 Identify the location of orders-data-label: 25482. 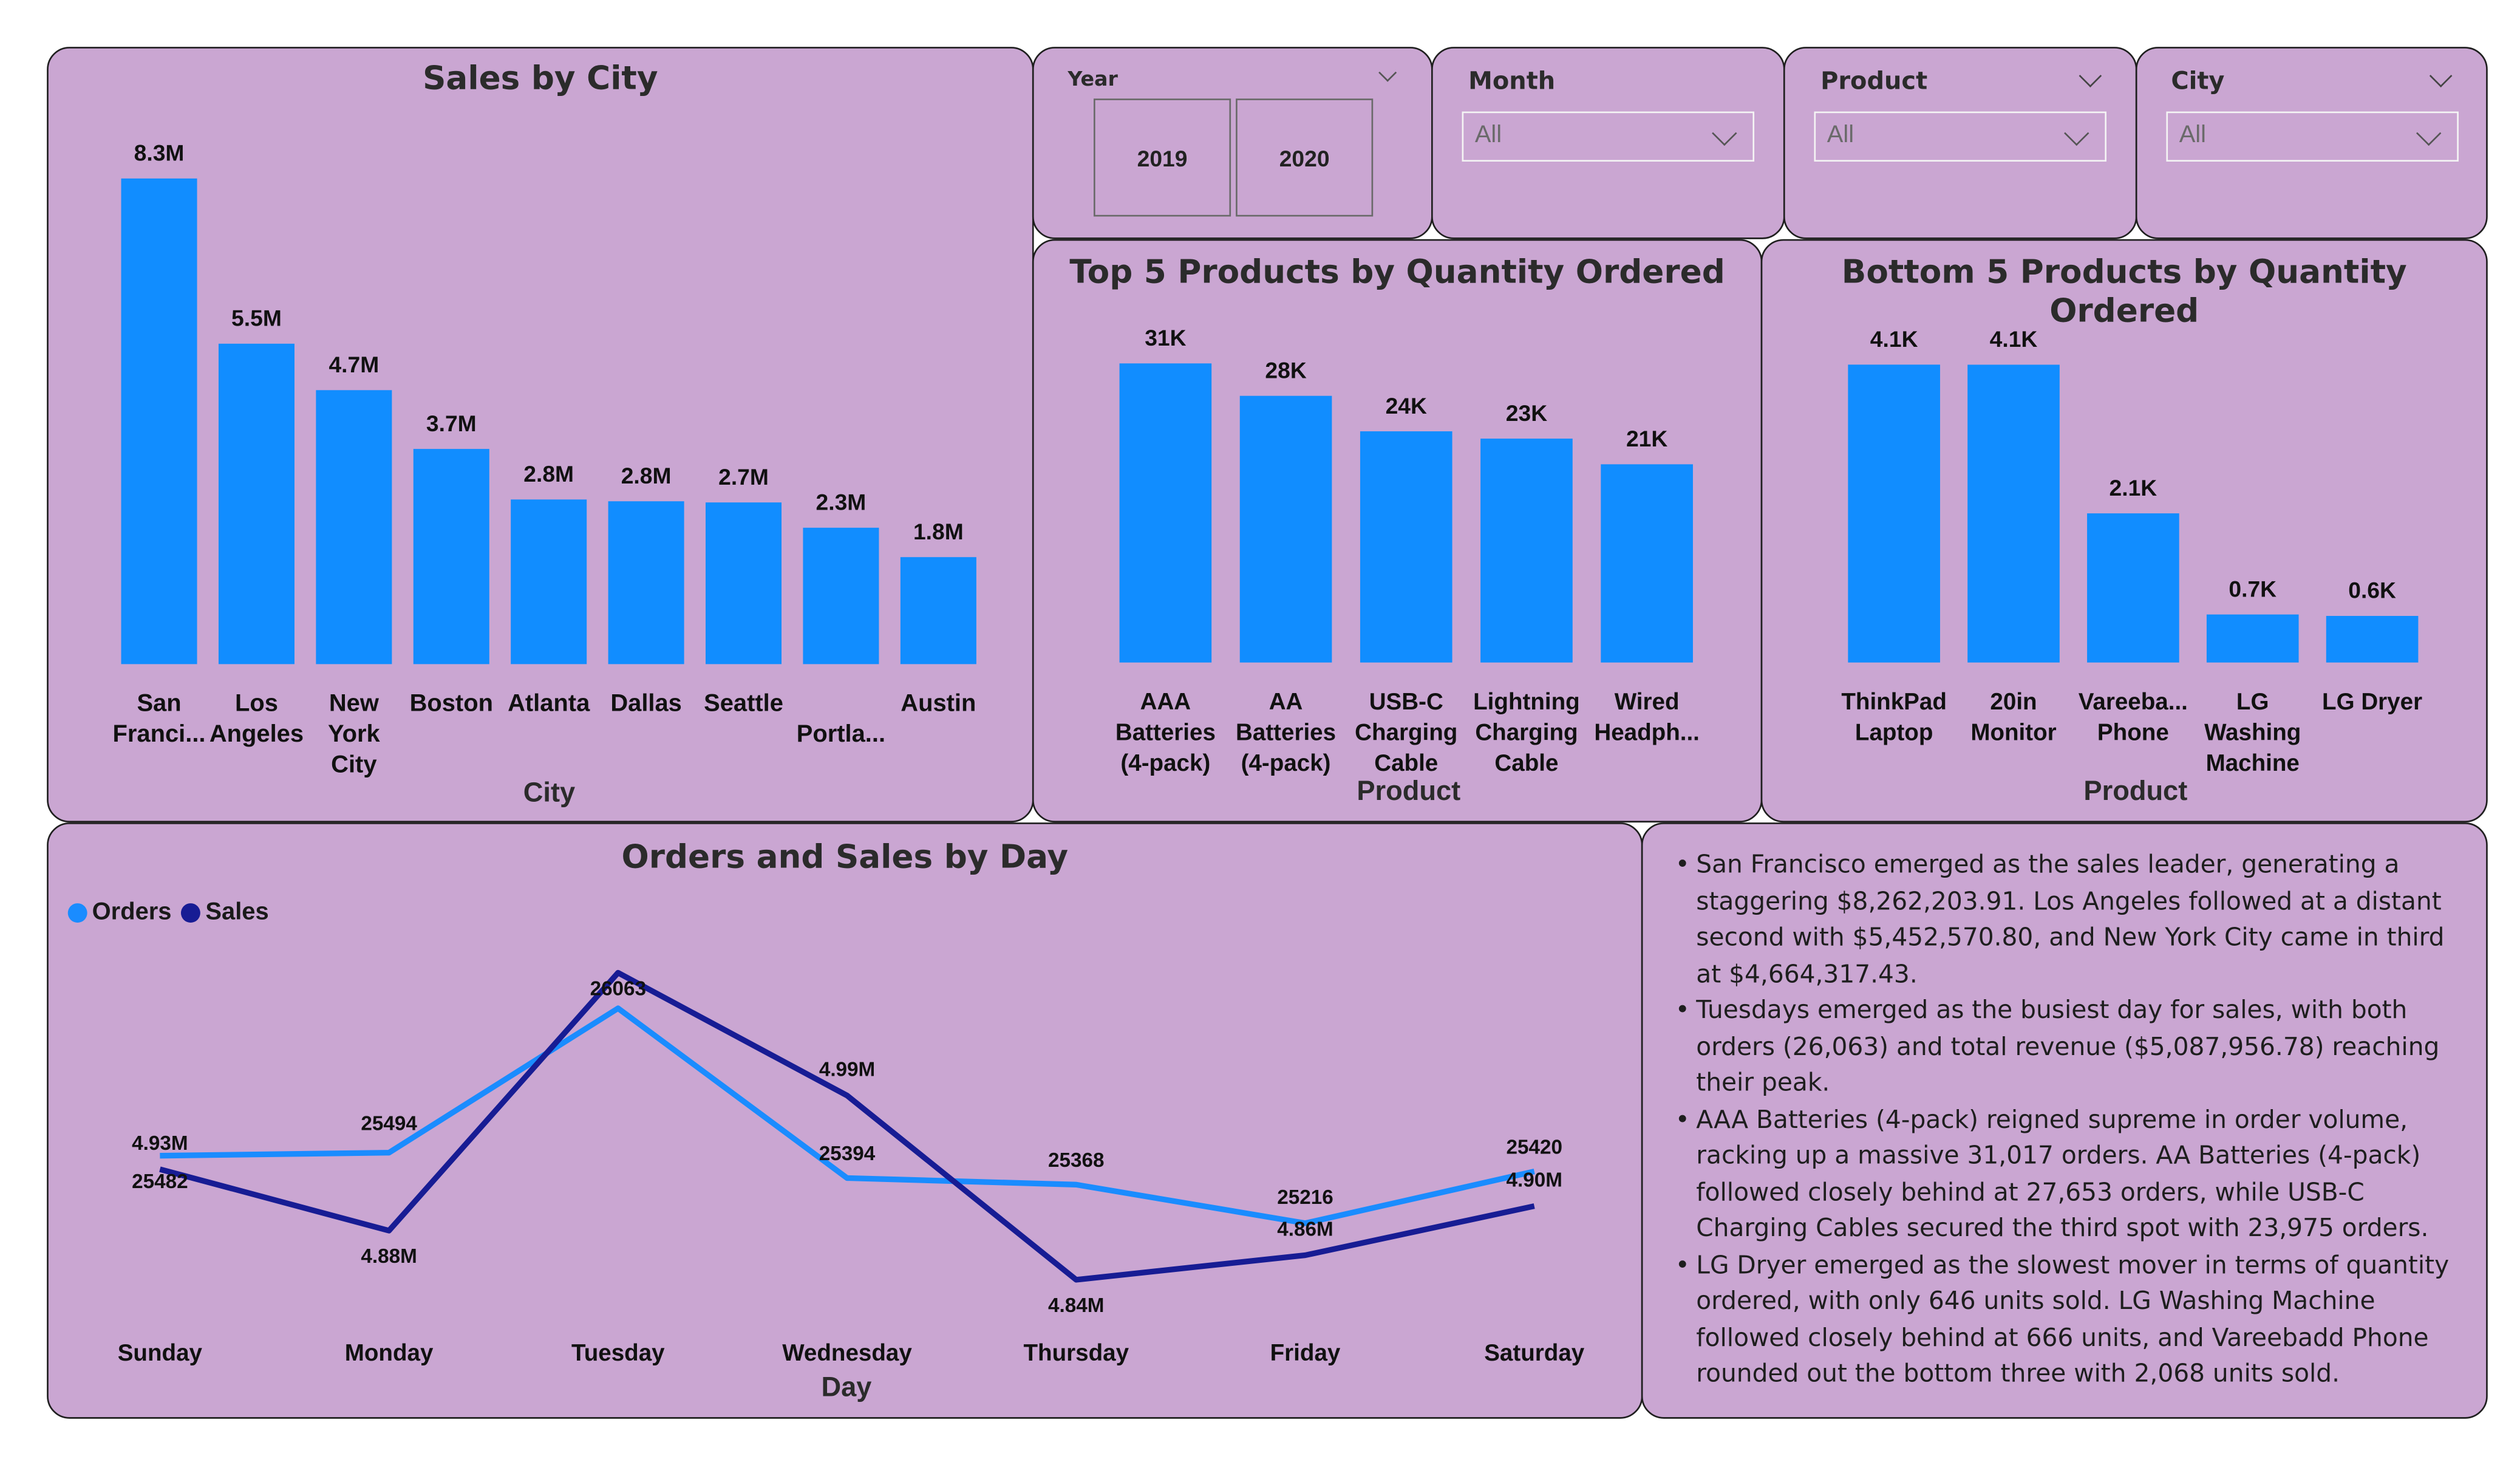
(160, 1181).